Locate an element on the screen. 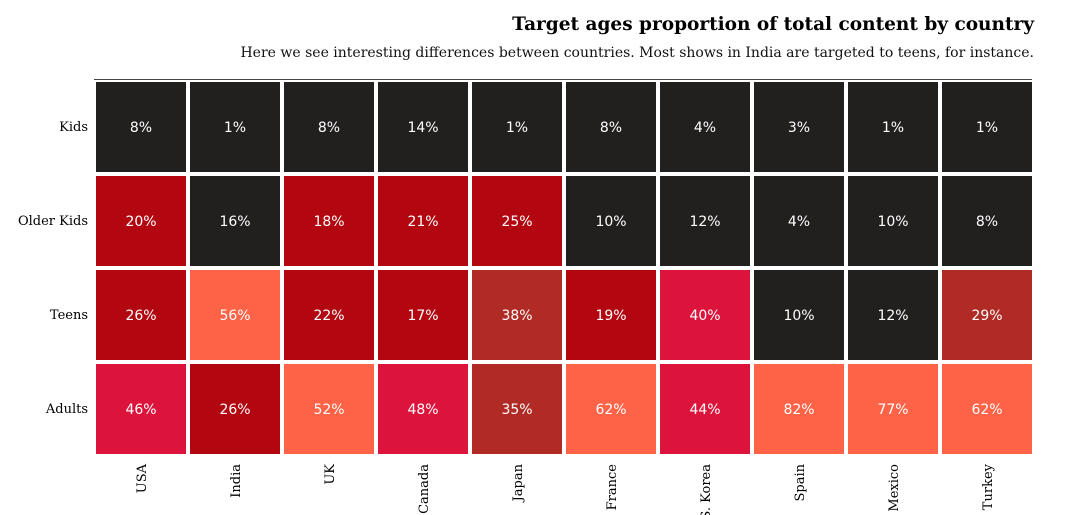 Image resolution: width=1078 pixels, height=515 pixels. heatmap-cell-adults-france is located at coordinates (611, 409).